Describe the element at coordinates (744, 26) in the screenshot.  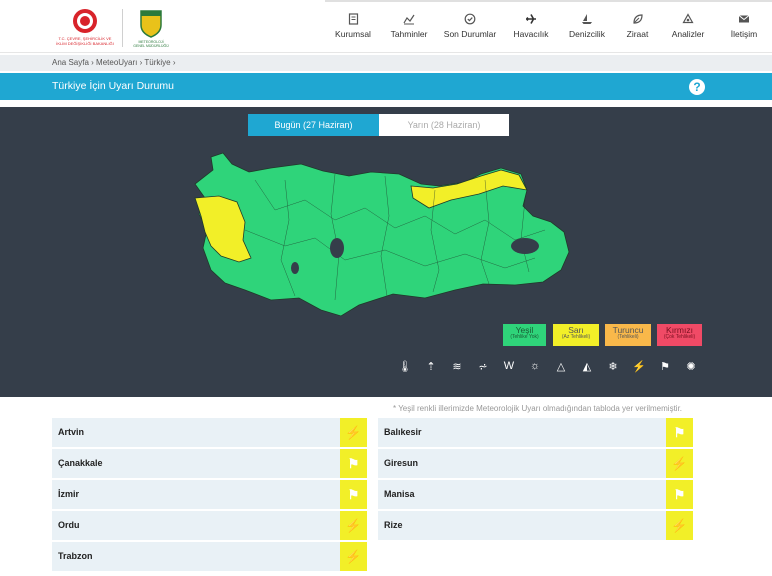
I see `nav-iletisim: İletişim` at that location.